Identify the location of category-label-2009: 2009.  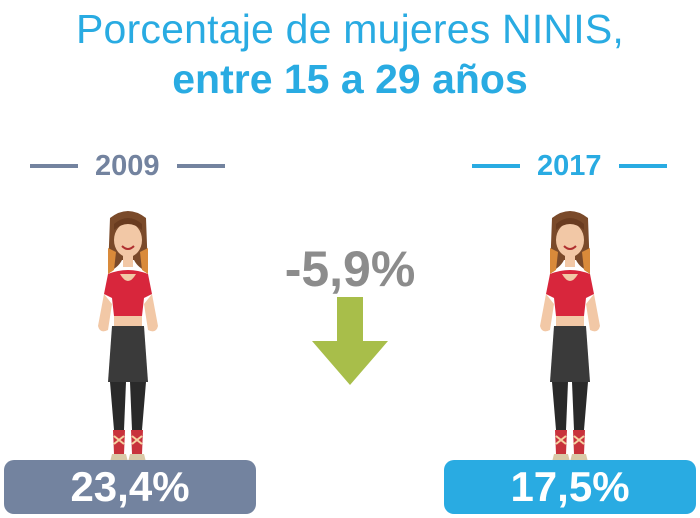
(127, 165).